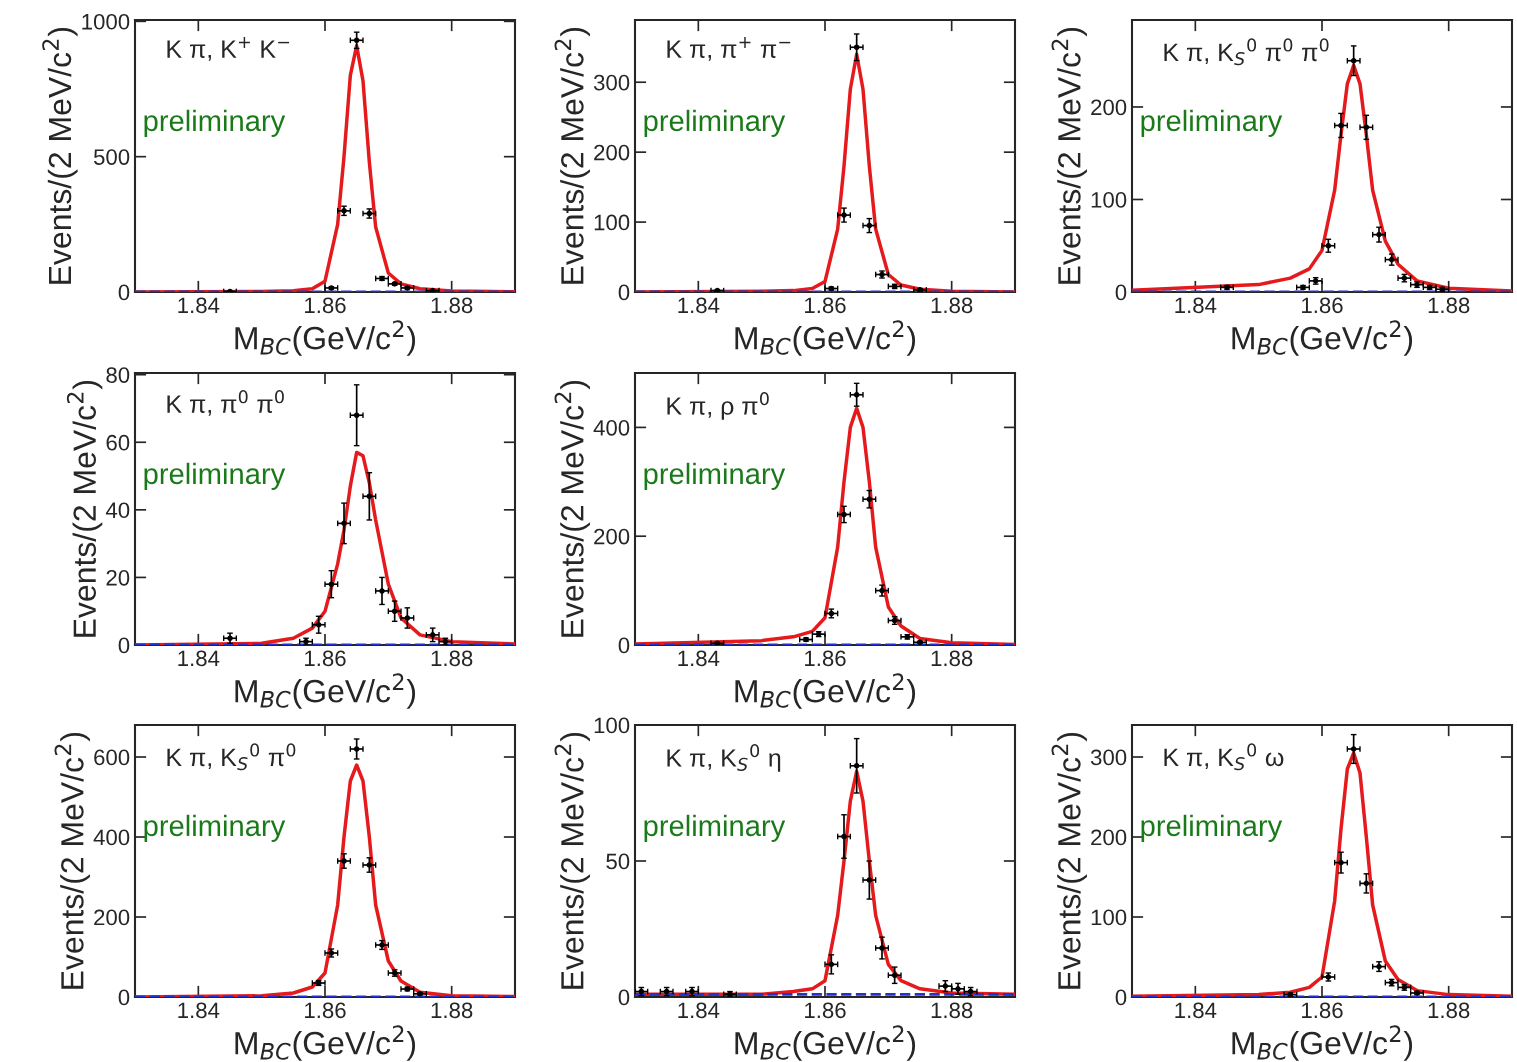 The width and height of the screenshot is (1517, 1062). I want to click on text: K π, ρ π$^{0}$, so click(718, 406).